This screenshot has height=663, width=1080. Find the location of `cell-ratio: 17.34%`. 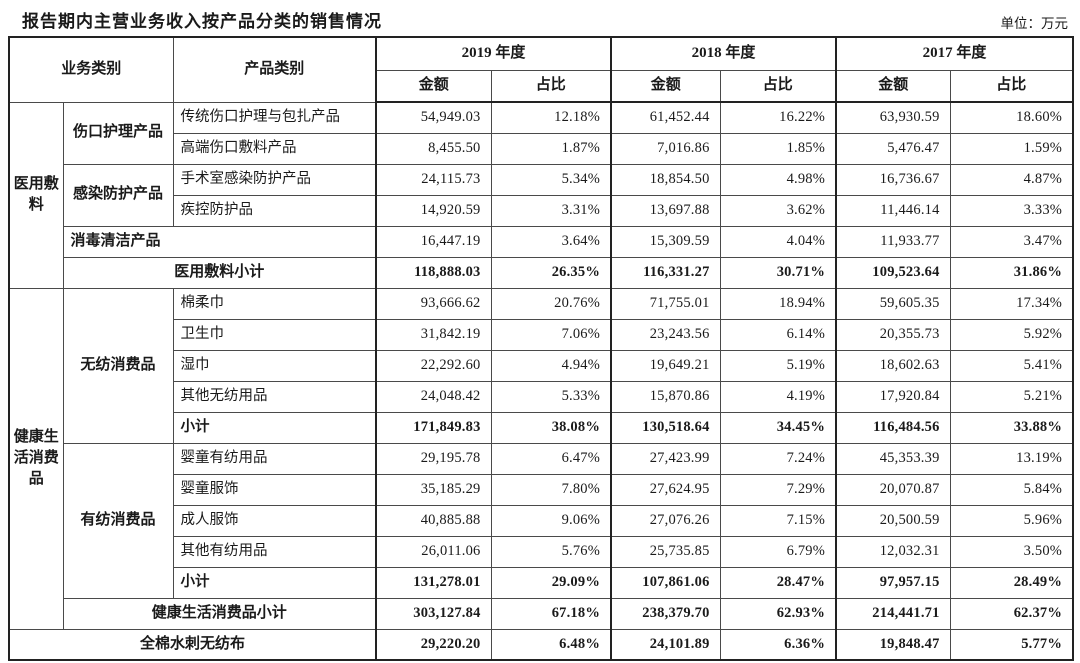

cell-ratio: 17.34% is located at coordinates (1011, 303).